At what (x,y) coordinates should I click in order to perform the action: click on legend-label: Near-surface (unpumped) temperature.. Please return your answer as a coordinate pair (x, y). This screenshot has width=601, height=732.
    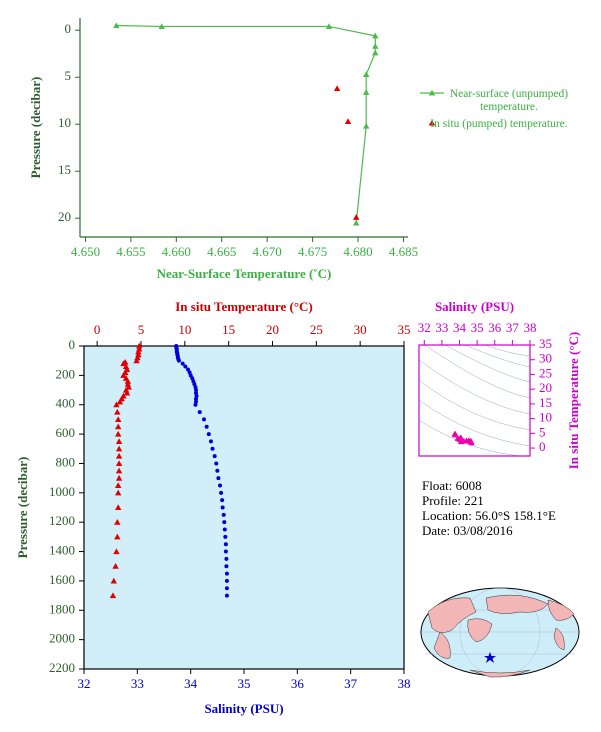
    Looking at the image, I should click on (509, 100).